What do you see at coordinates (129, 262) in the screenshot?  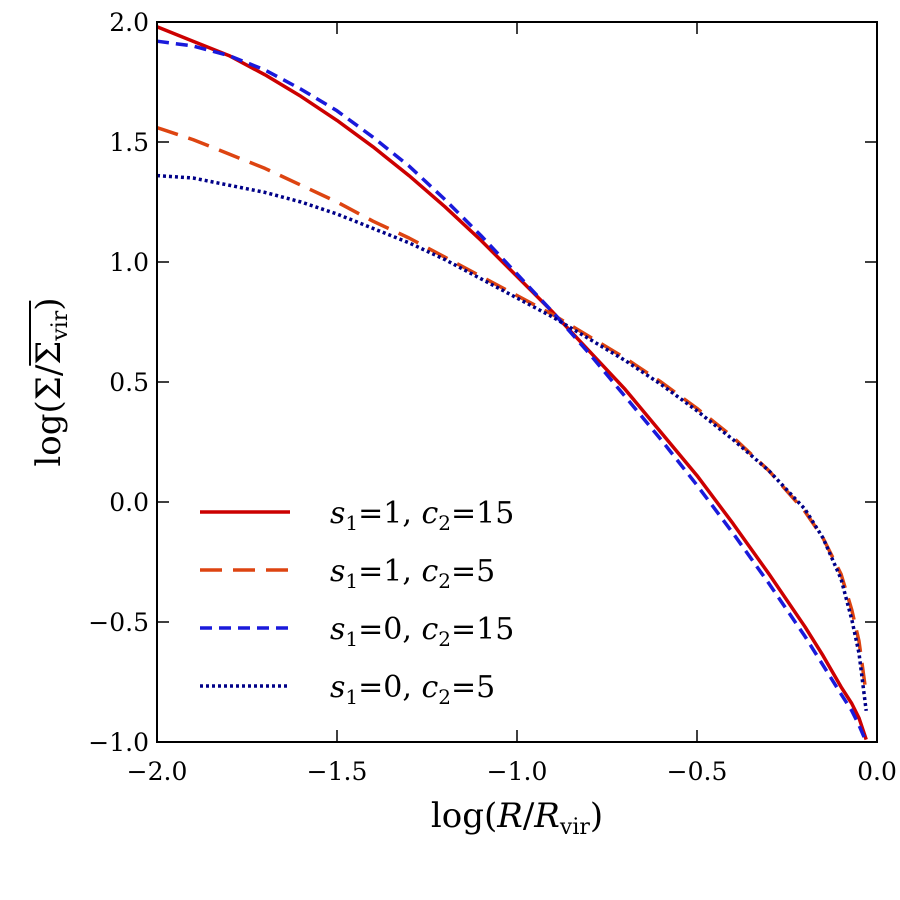 I see `y-tick-label: 1.0` at bounding box center [129, 262].